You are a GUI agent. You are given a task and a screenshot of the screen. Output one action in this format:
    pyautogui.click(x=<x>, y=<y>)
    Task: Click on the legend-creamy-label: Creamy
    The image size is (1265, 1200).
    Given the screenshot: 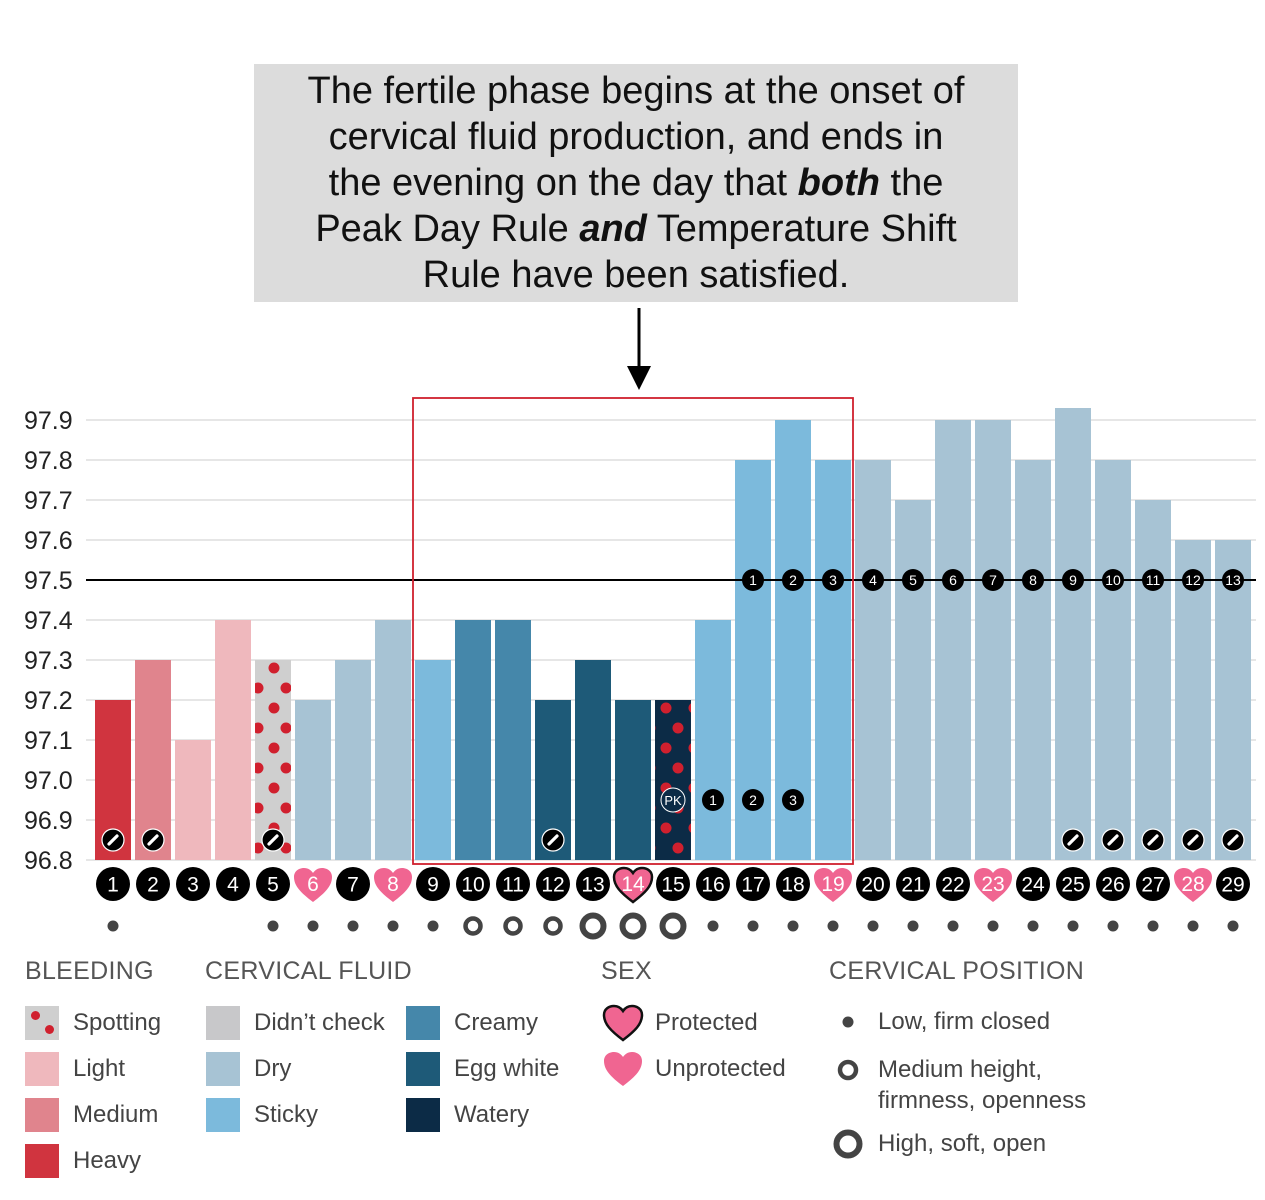 What is the action you would take?
    pyautogui.click(x=496, y=1022)
    